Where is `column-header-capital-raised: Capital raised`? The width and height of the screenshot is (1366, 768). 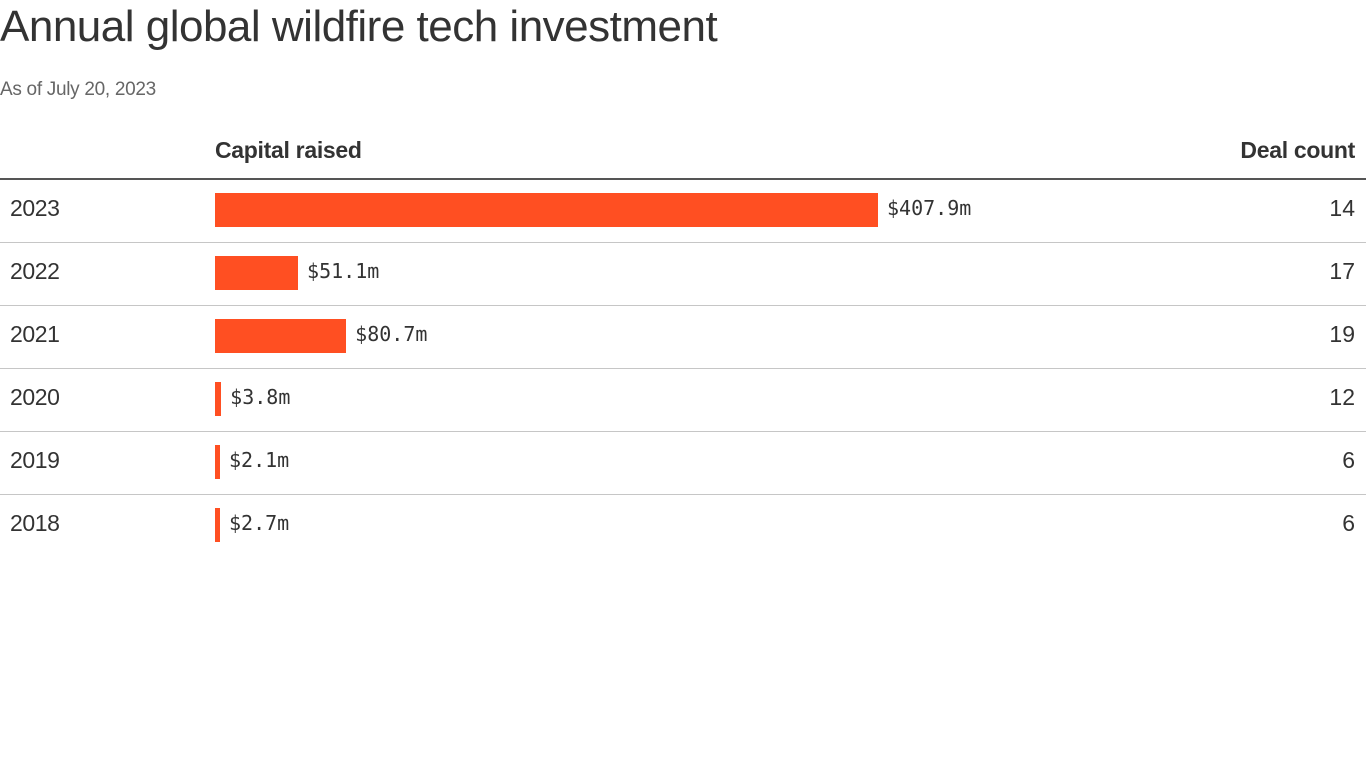
column-header-capital-raised: Capital raised is located at coordinates (288, 150).